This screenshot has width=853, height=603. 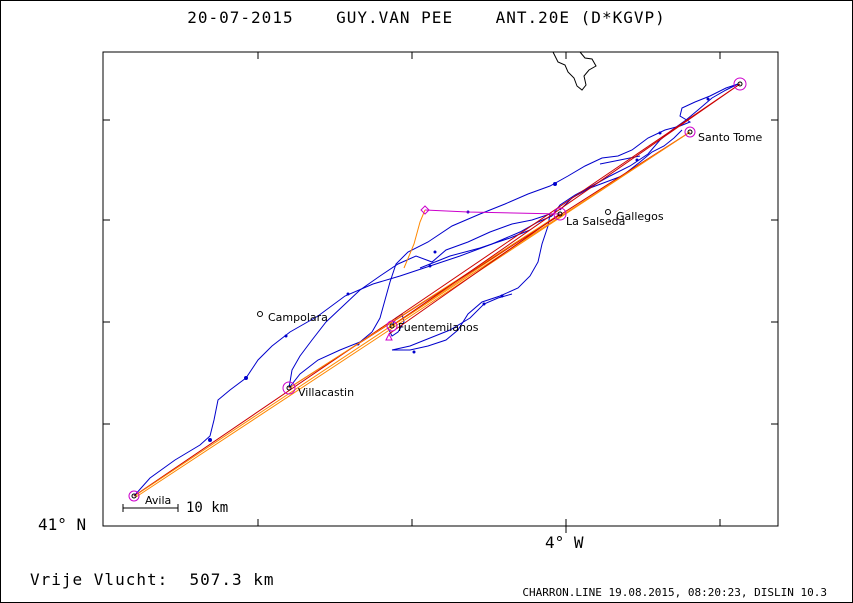 I want to click on scale-bar, so click(x=150, y=508).